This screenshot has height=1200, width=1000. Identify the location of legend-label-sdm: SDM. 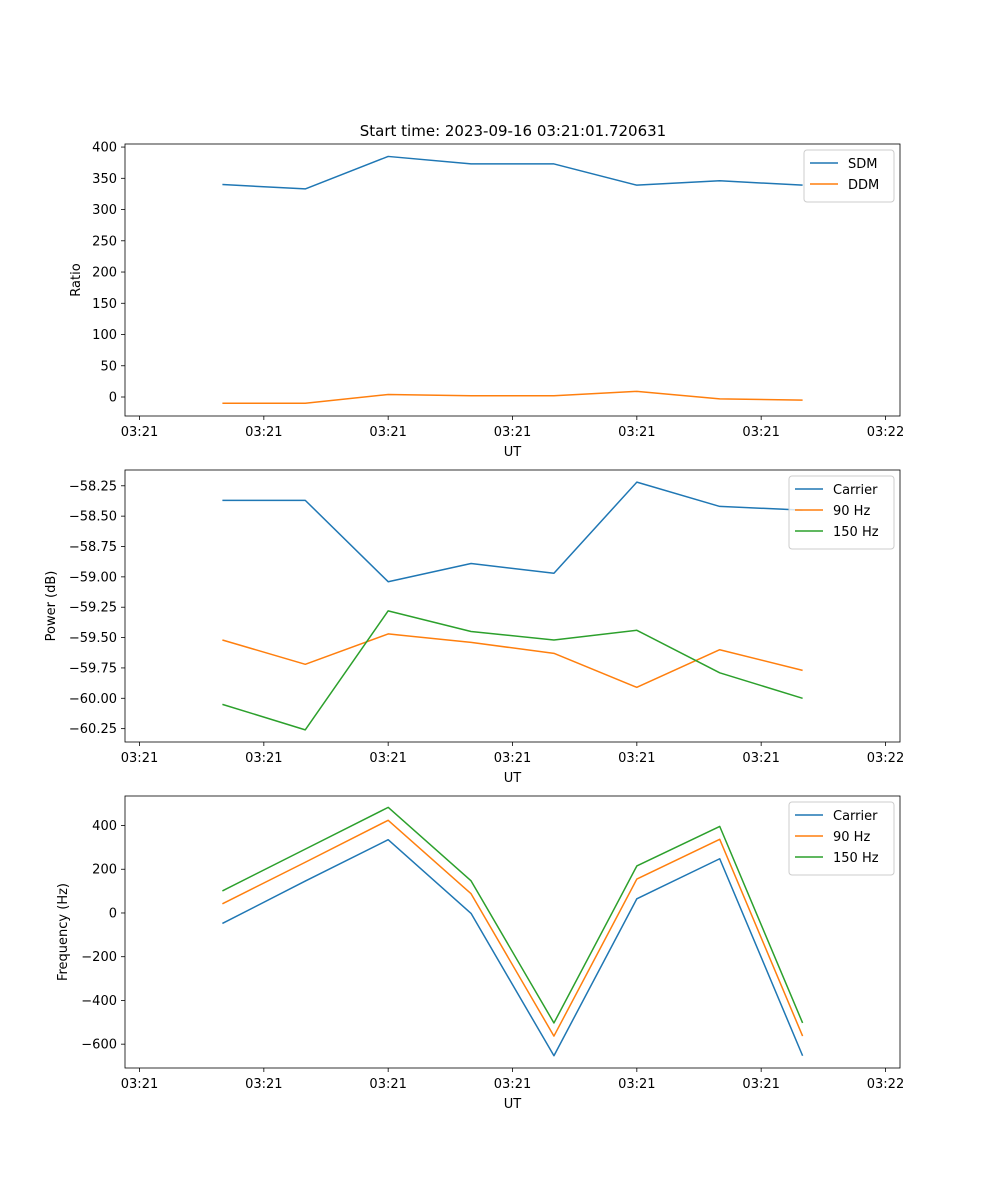
(862, 164).